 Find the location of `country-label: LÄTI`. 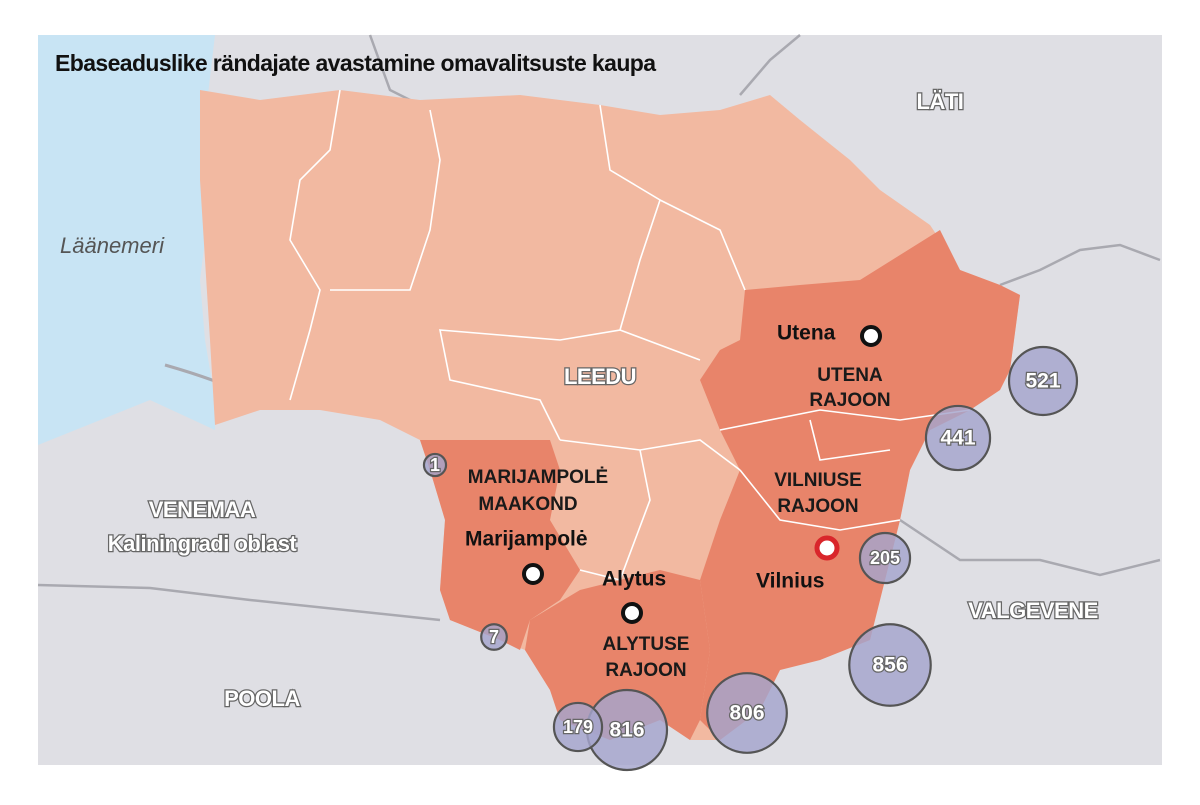

country-label: LÄTI is located at coordinates (940, 101).